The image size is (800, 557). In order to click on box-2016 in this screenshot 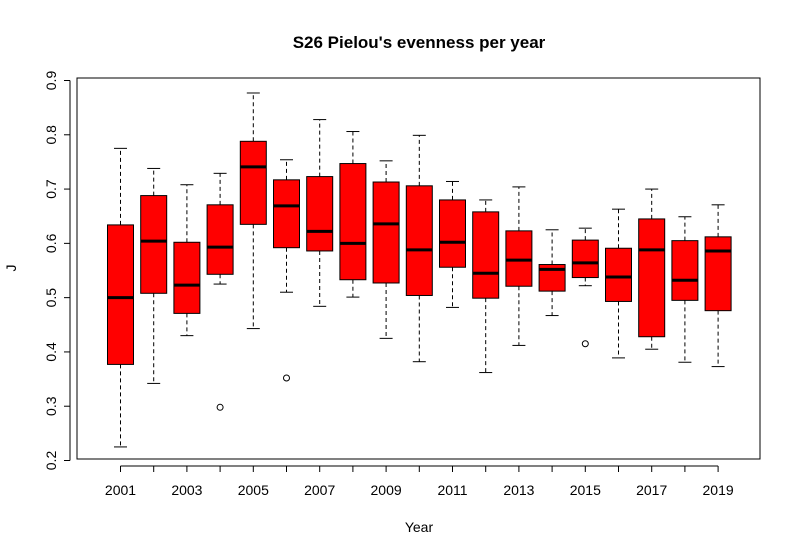, I will do `click(618, 283)`.